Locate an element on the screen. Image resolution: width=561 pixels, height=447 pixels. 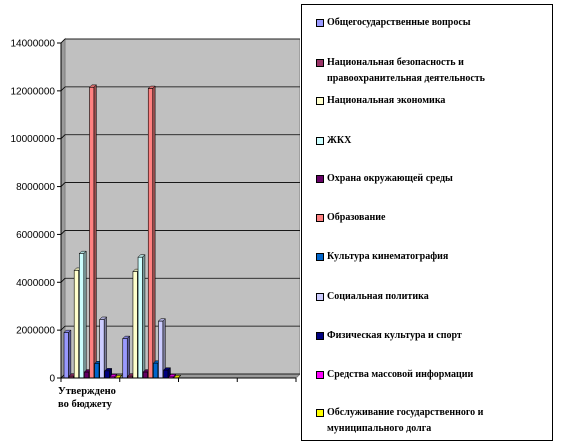
legend-label: Образование is located at coordinates (356, 217).